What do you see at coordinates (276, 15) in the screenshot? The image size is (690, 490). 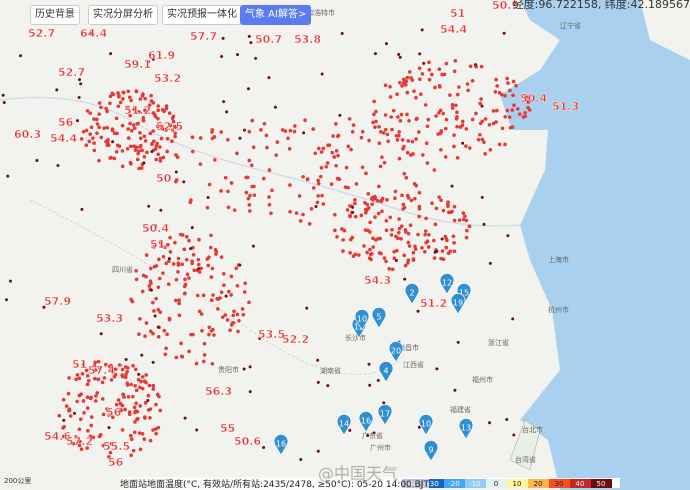 I see `ai-button: 气象 AI解答>` at bounding box center [276, 15].